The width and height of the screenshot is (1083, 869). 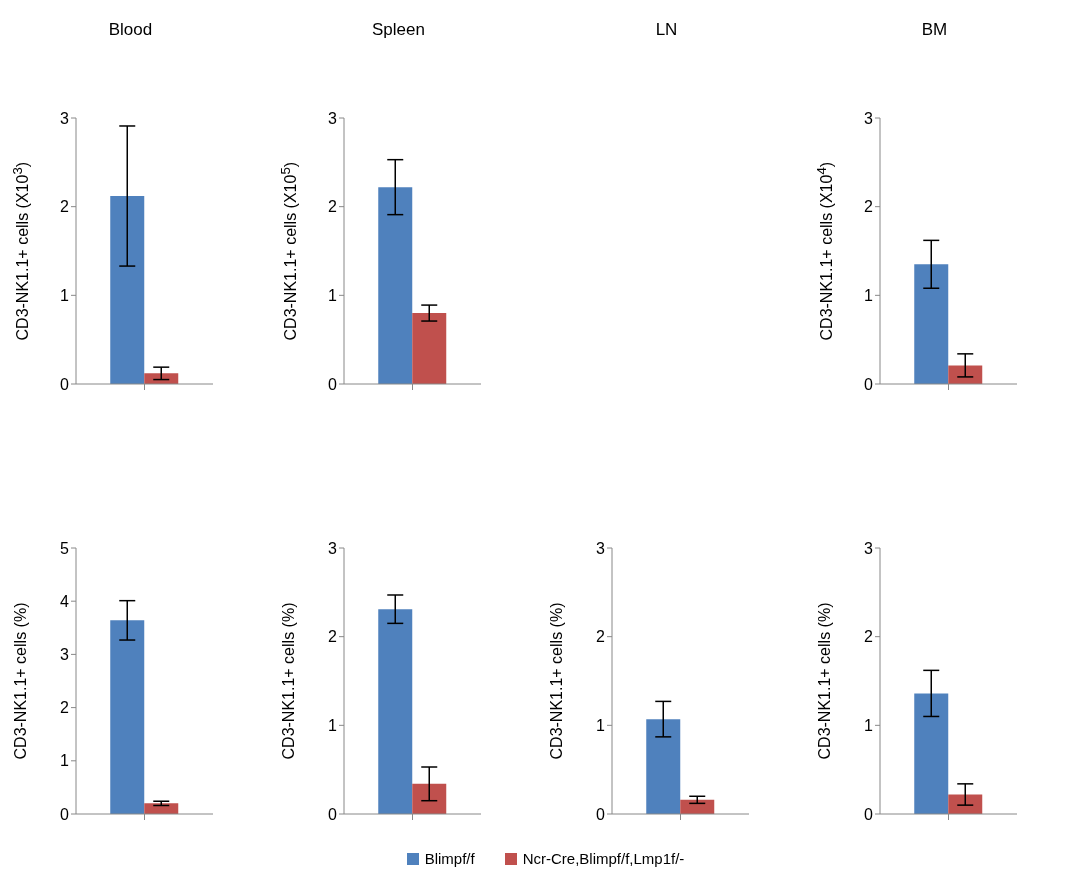 What do you see at coordinates (603, 858) in the screenshot?
I see `legend-label: Ncr-Cre,Blimpf/f,Lmp1f/-` at bounding box center [603, 858].